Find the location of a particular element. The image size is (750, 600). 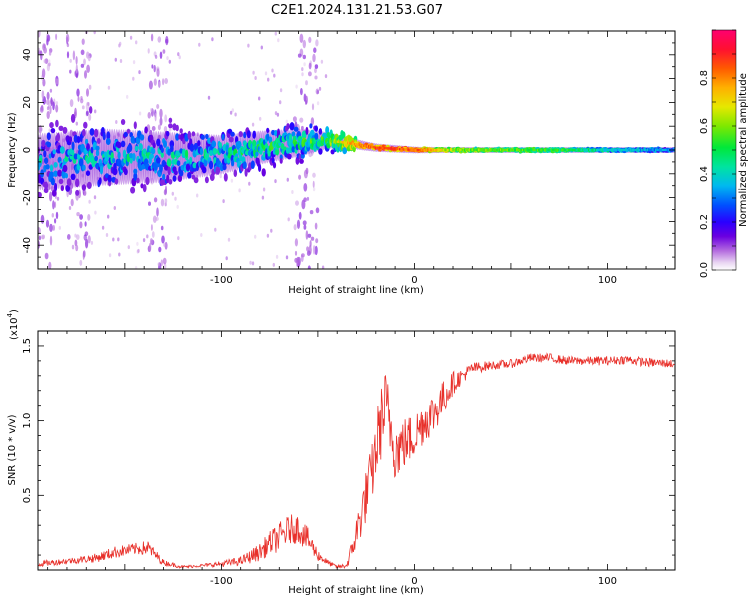

snr-y-tick-label: 0.5 is located at coordinates (27, 495).